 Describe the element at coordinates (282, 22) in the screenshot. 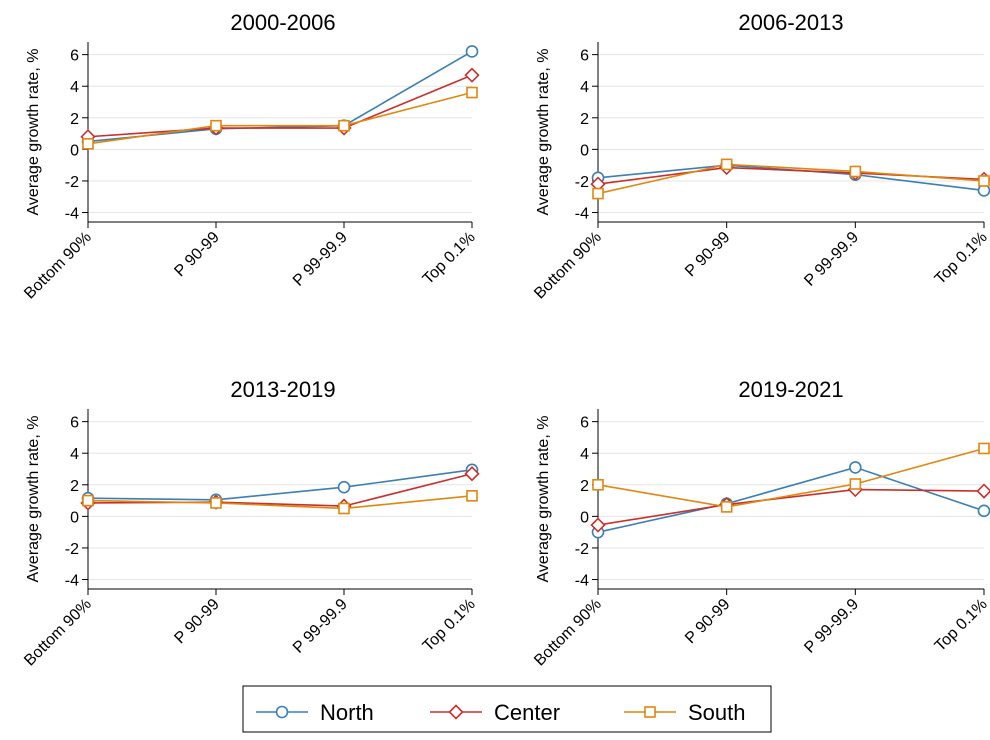

I see `panel-title: 2000-2006` at that location.